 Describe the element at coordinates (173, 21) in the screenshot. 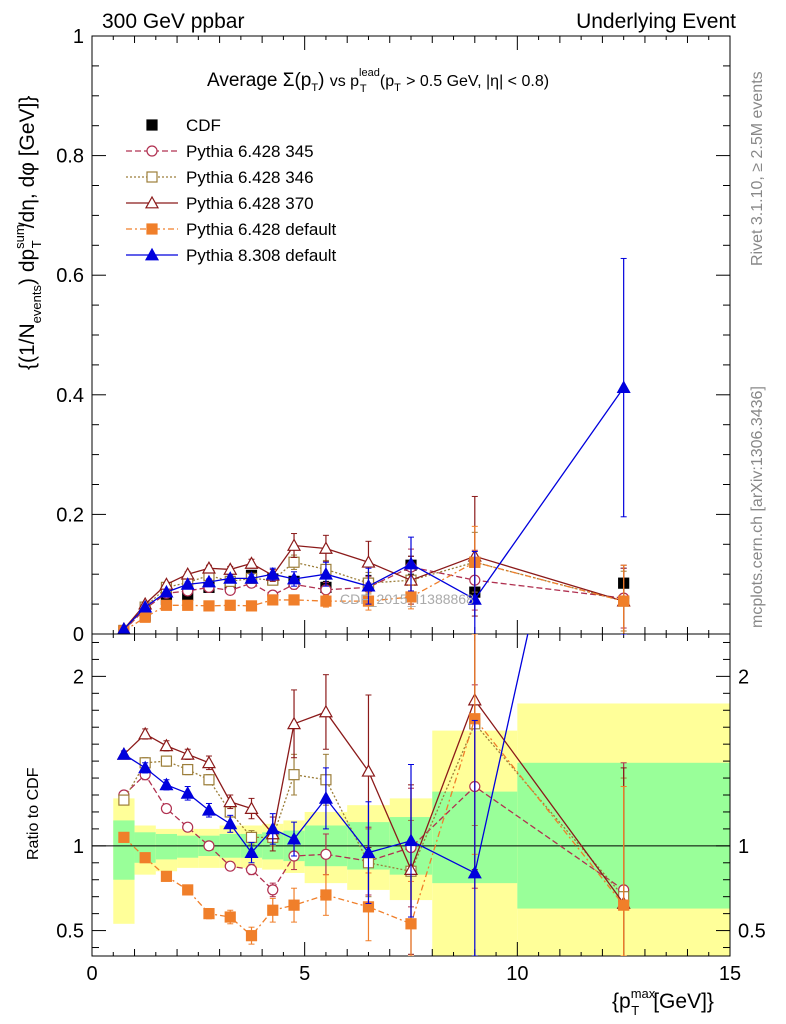

I see `header-left: 300 GeV ppbar` at that location.